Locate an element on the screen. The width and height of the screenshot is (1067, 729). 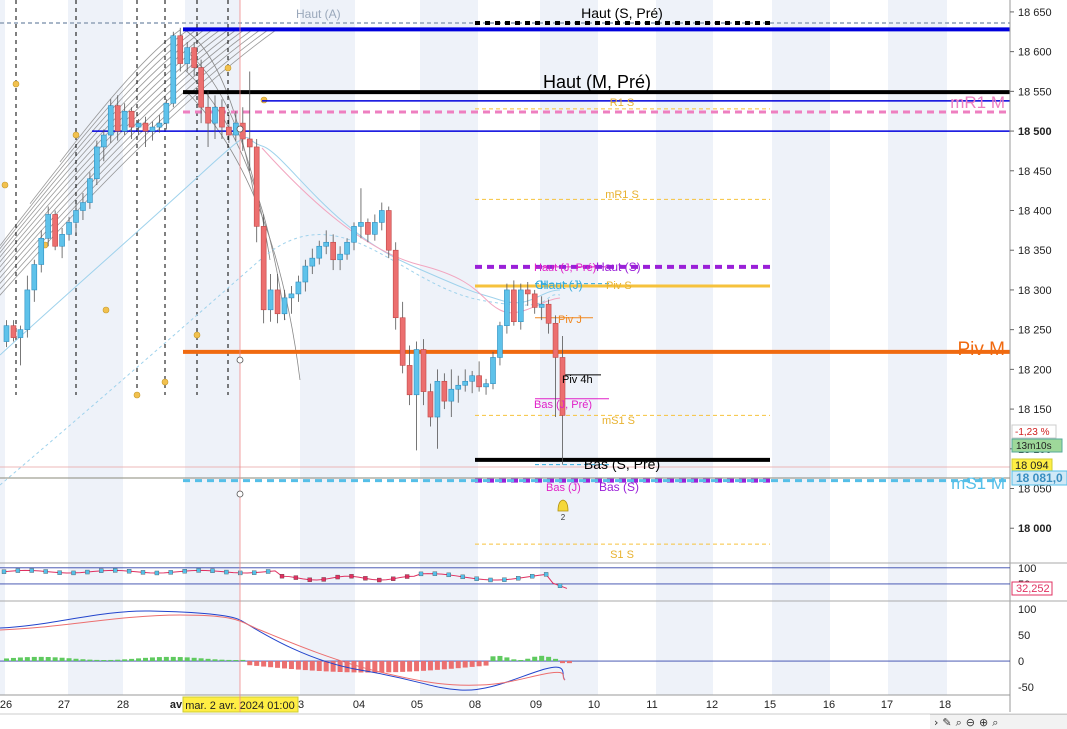
date-label: 12 is located at coordinates (712, 705).